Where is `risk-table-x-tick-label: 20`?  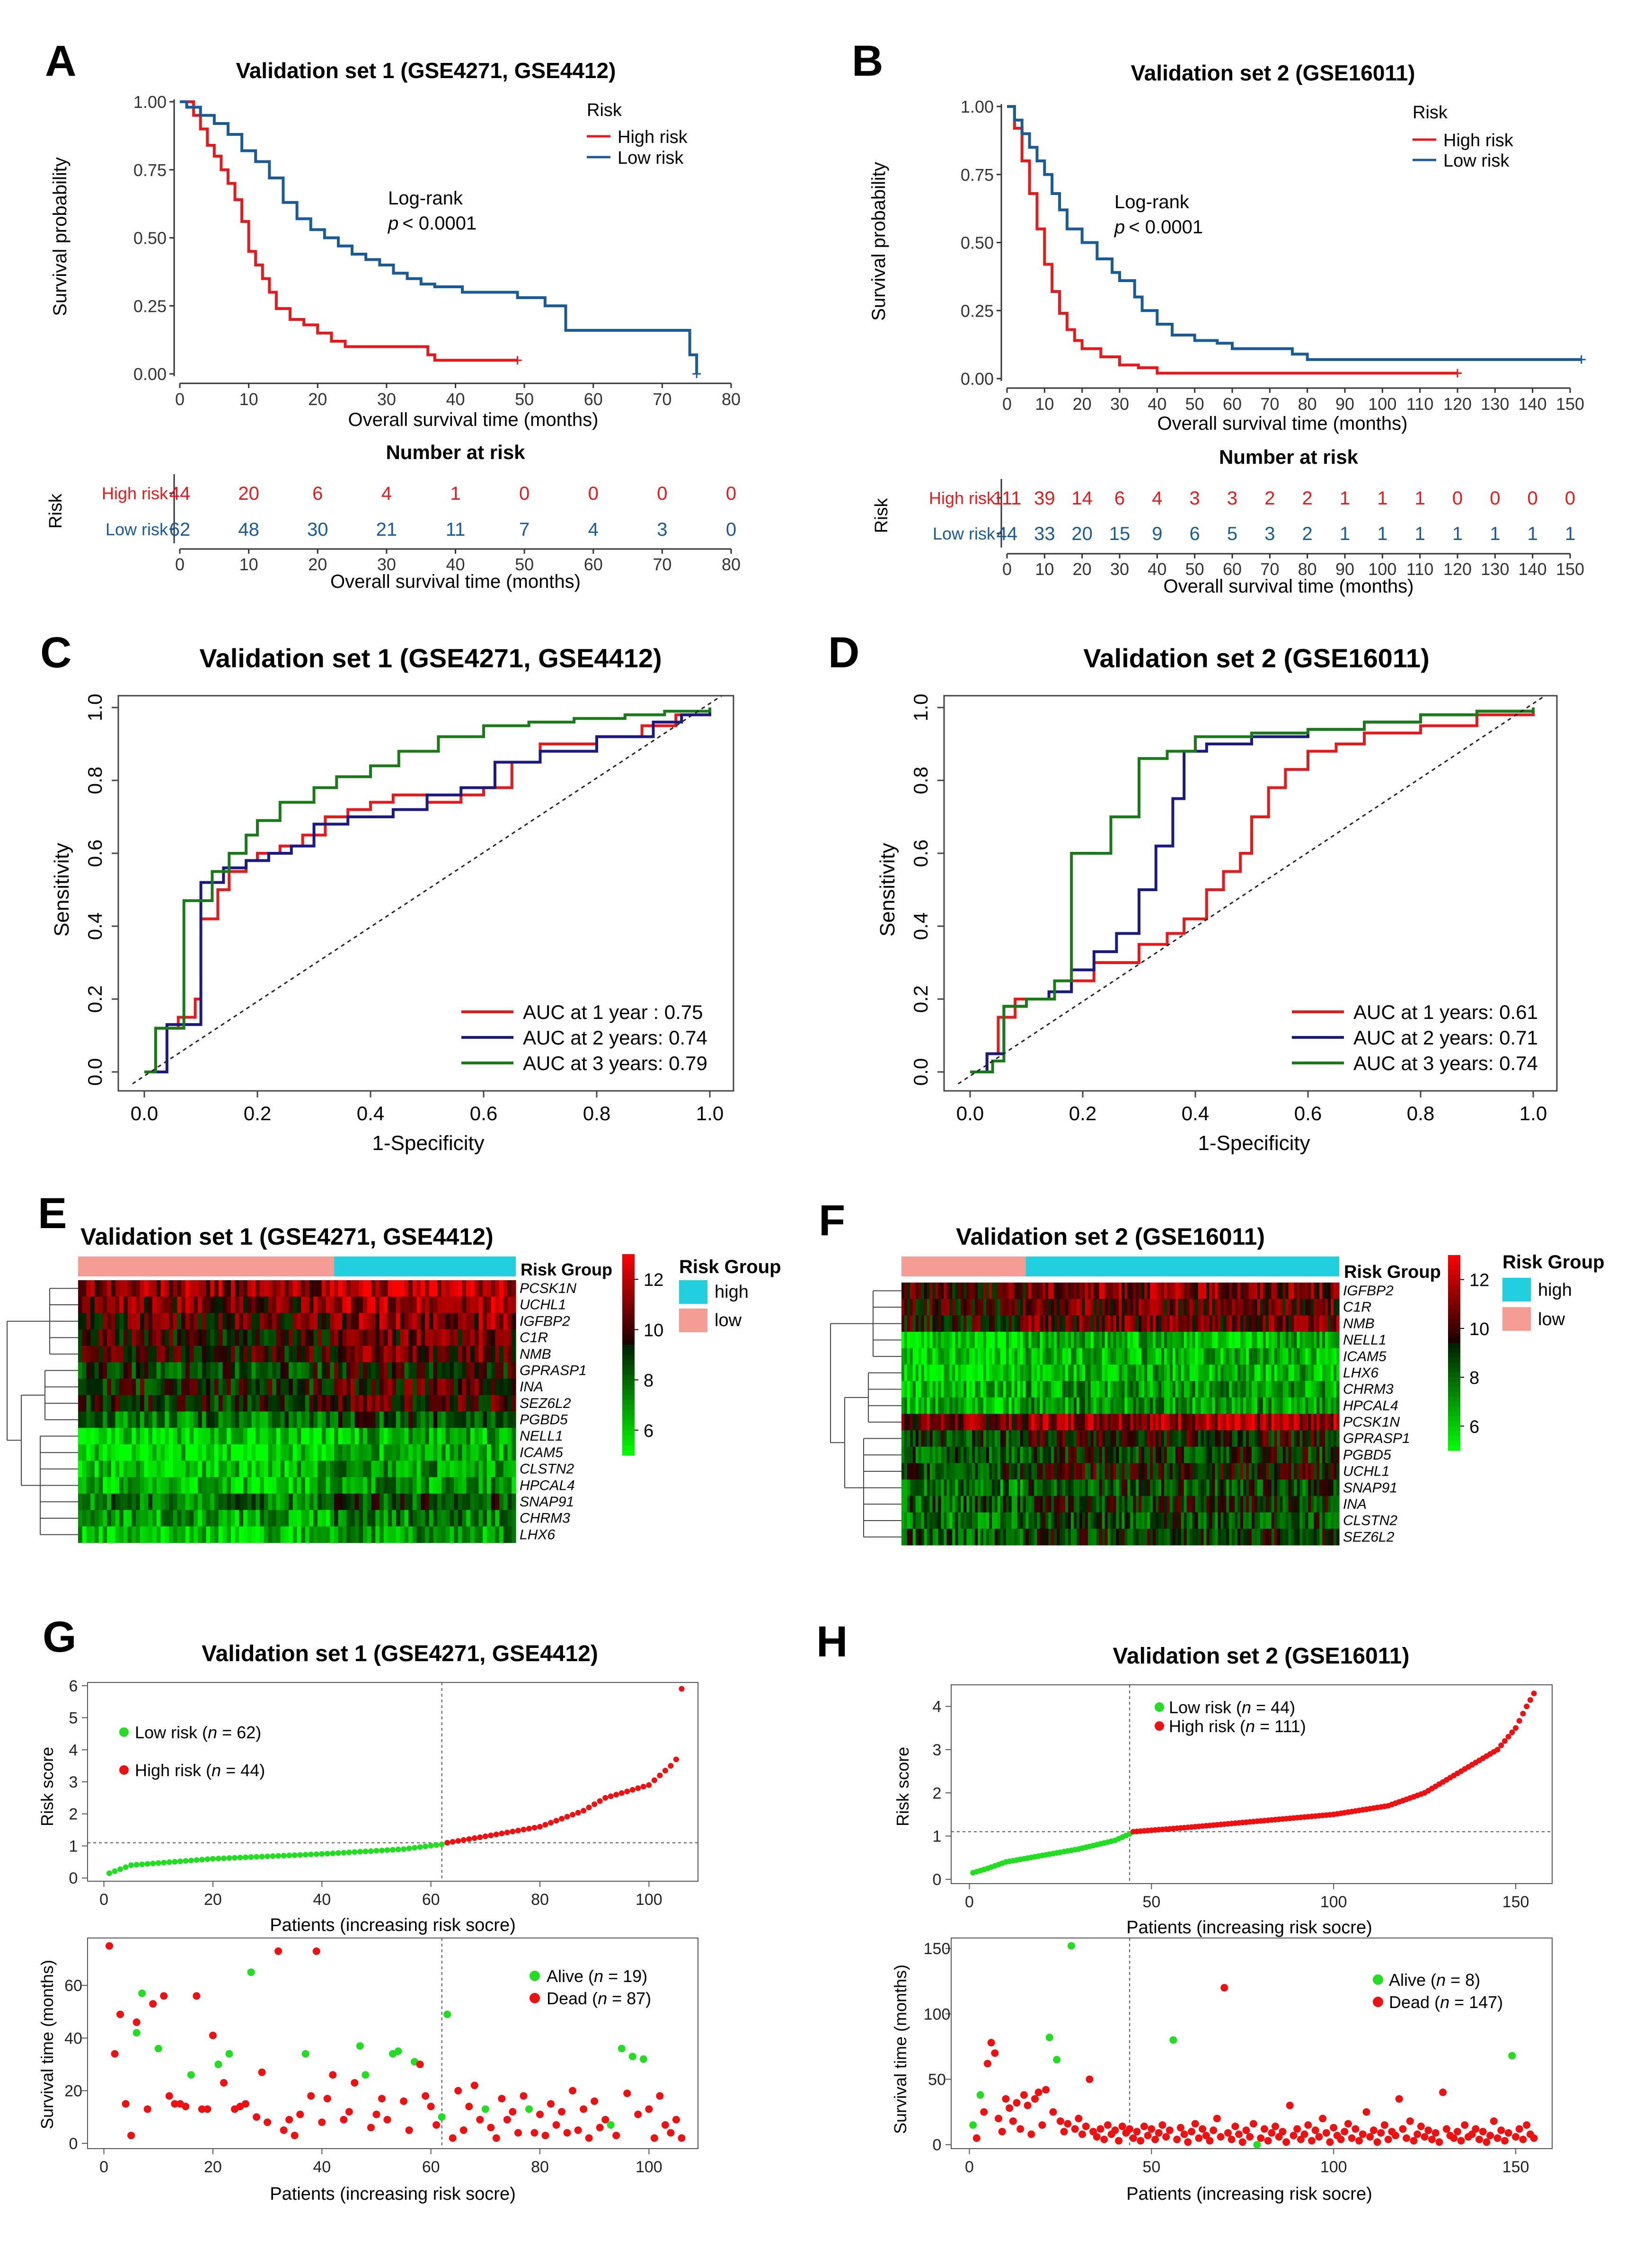
risk-table-x-tick-label: 20 is located at coordinates (1082, 569).